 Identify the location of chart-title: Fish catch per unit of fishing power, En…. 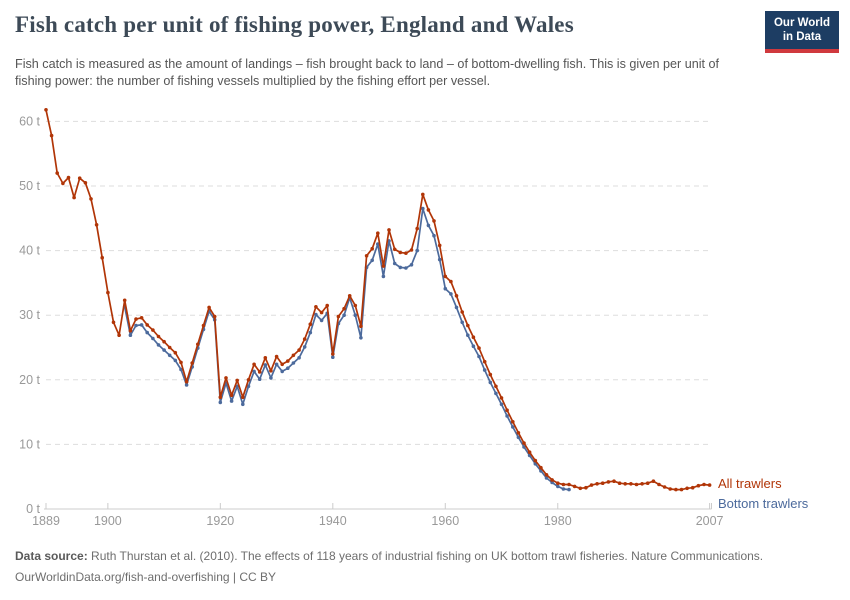
(294, 24).